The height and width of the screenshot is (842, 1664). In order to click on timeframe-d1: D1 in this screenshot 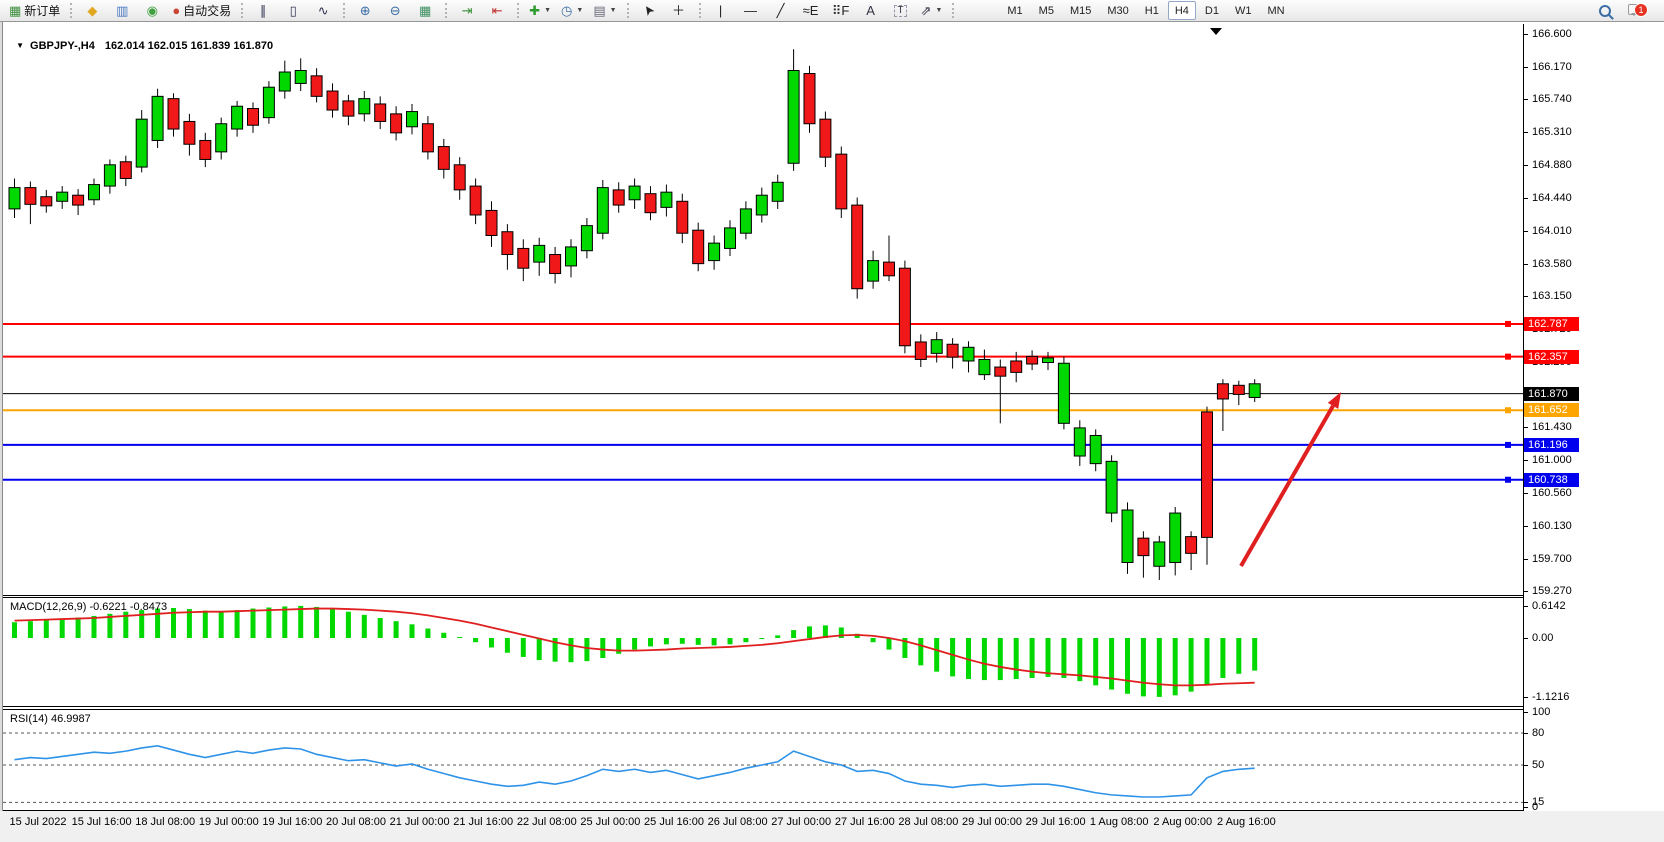, I will do `click(1211, 10)`.